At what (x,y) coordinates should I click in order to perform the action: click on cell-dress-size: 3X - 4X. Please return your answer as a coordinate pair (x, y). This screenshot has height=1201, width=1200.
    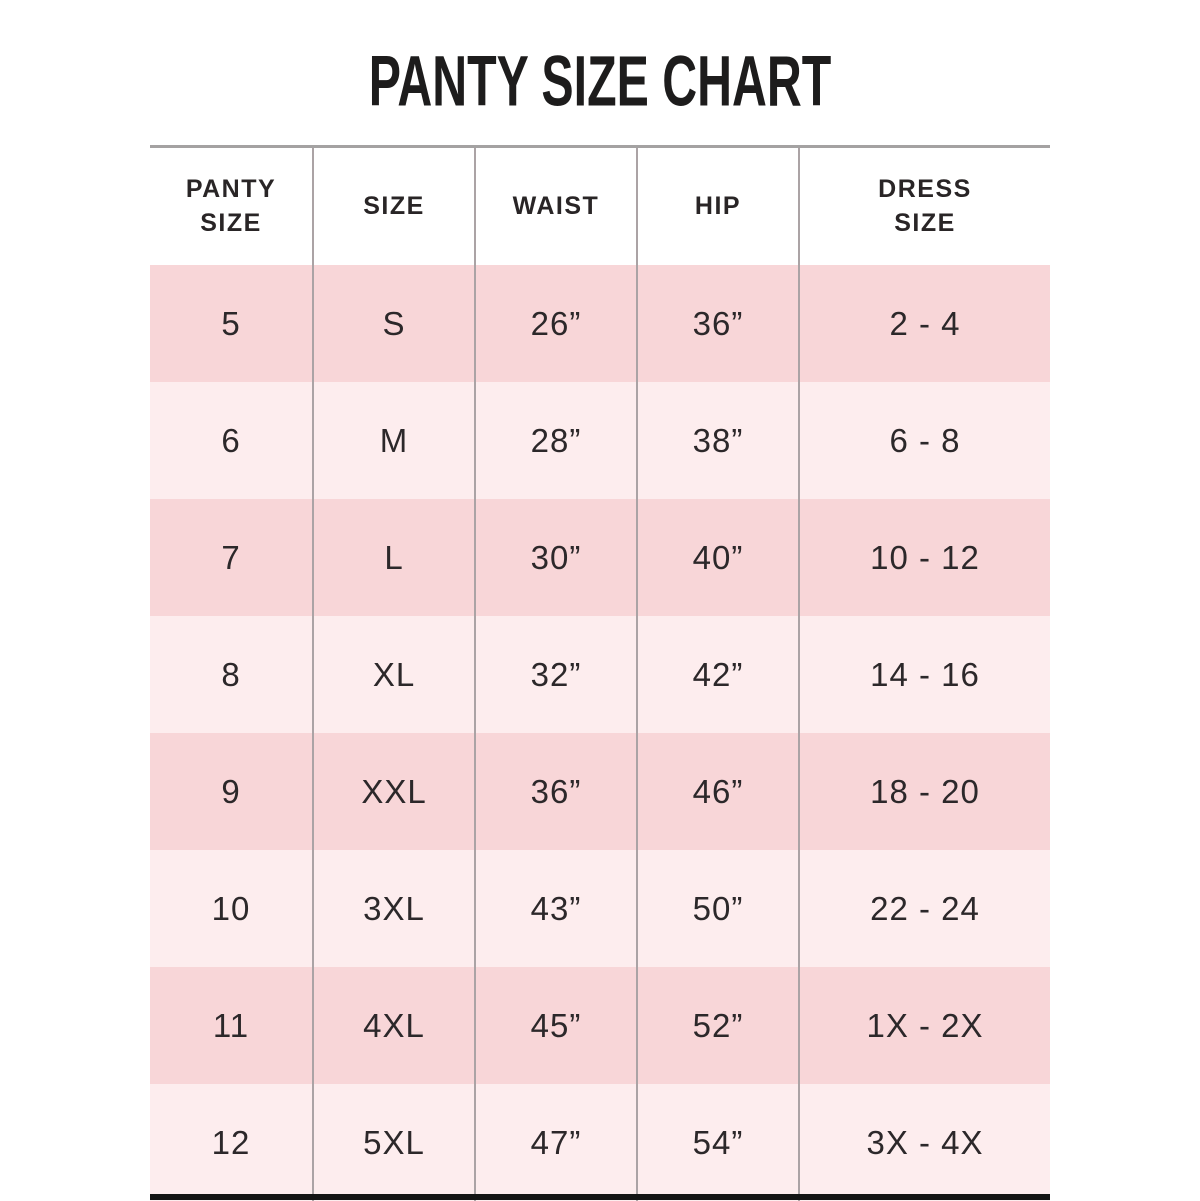
    Looking at the image, I should click on (924, 1142).